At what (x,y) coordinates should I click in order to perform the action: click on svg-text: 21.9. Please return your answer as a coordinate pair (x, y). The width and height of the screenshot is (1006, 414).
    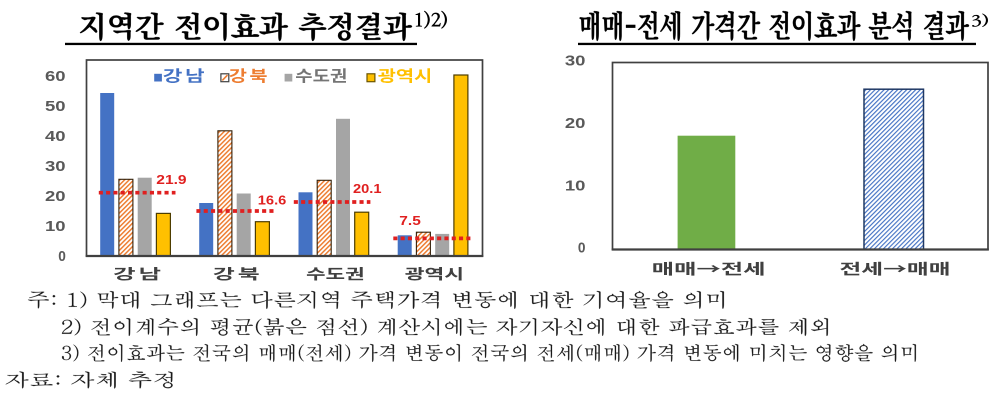
    Looking at the image, I should click on (171, 179).